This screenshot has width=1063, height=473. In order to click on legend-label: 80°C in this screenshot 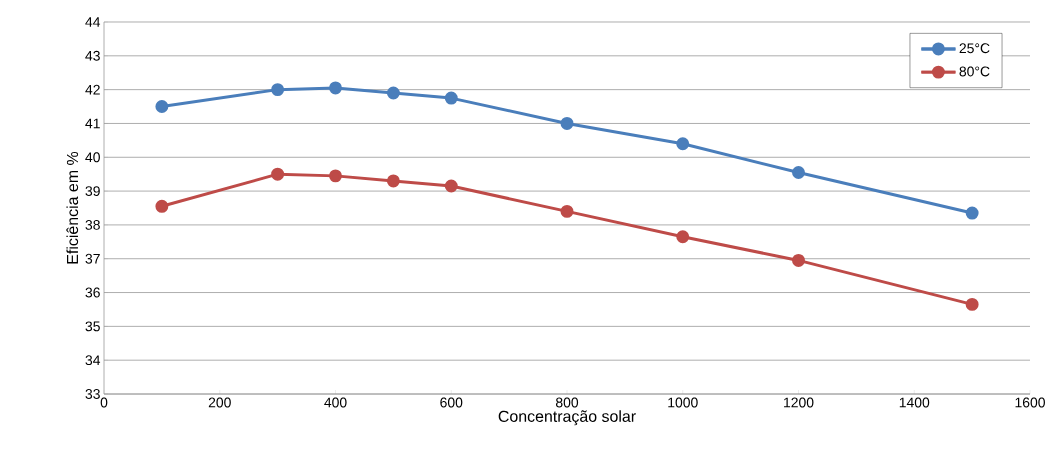, I will do `click(974, 71)`.